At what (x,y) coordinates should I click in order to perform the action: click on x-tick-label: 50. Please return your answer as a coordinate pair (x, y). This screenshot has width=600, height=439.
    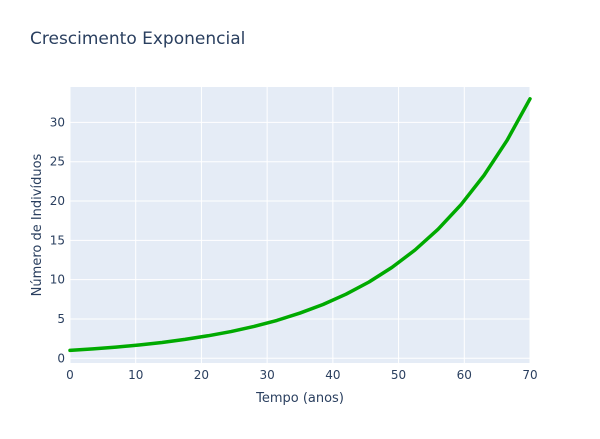
    Looking at the image, I should click on (398, 375).